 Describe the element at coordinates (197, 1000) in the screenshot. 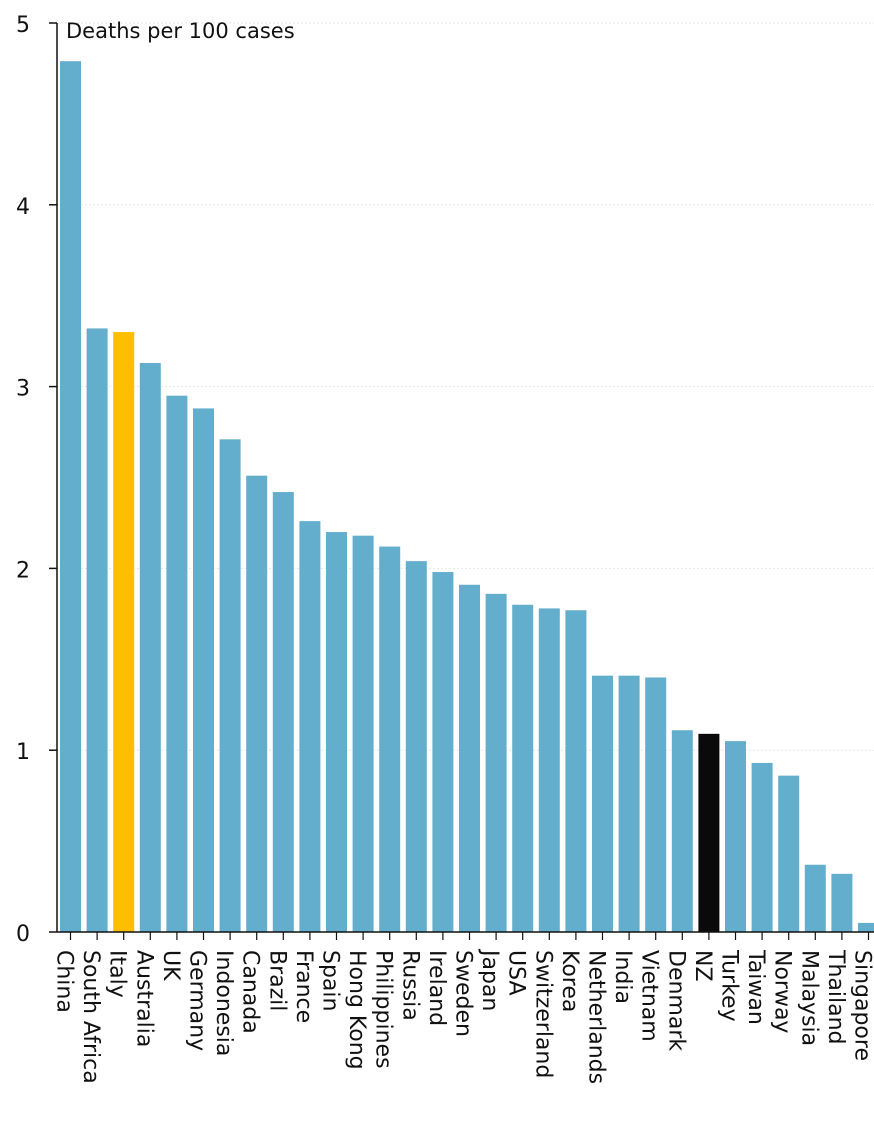

I see `x-tick-label: Germany` at that location.